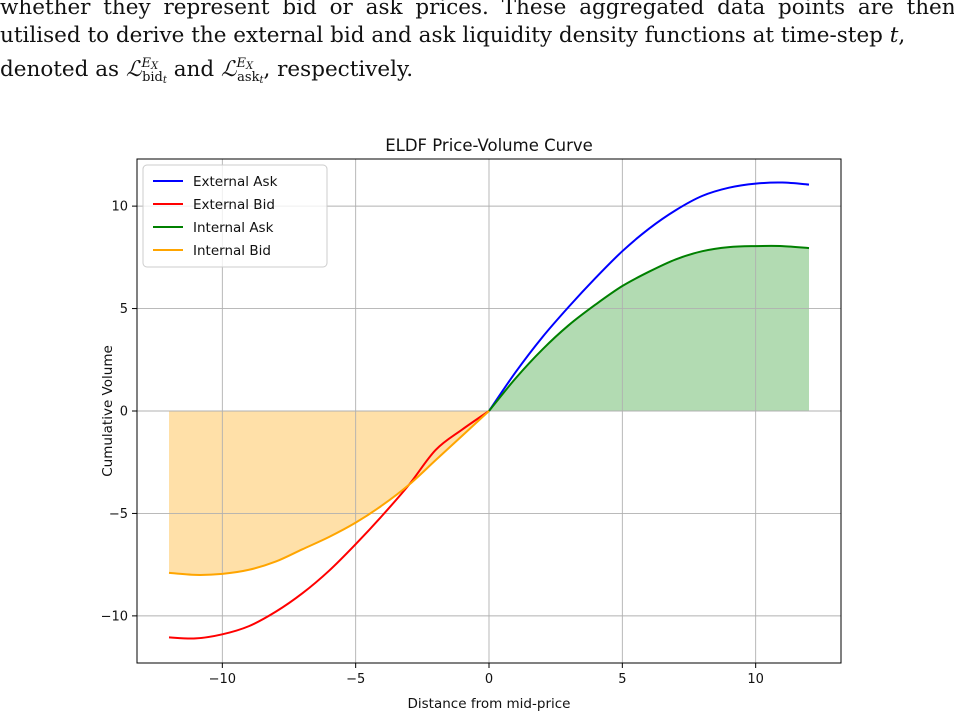  Describe the element at coordinates (234, 205) in the screenshot. I see `legend-label: External Bid` at that location.